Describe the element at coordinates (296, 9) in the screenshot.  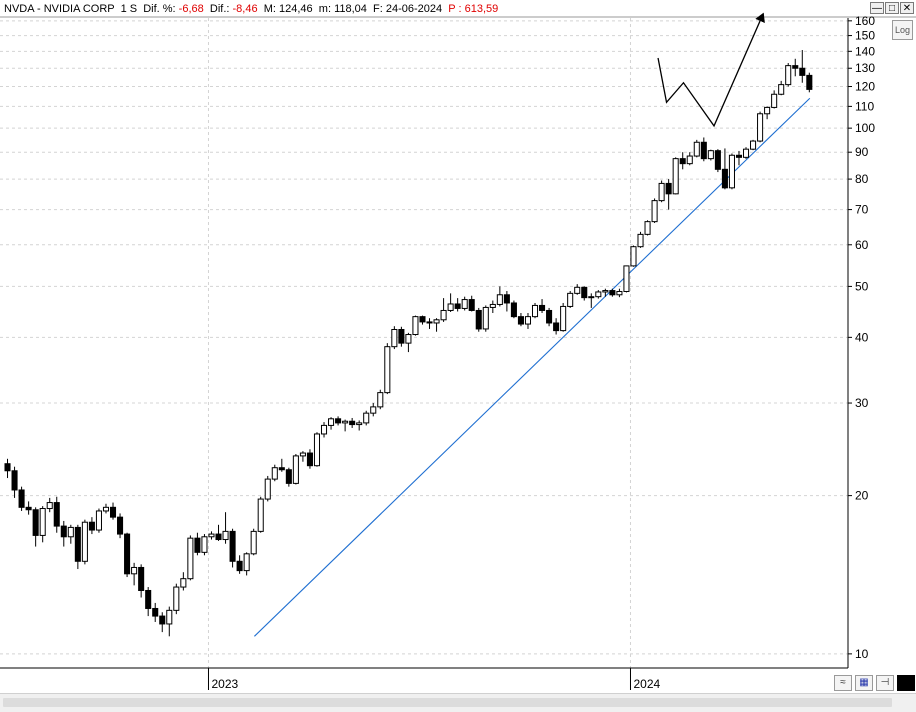
I see `max-value: 124,46` at that location.